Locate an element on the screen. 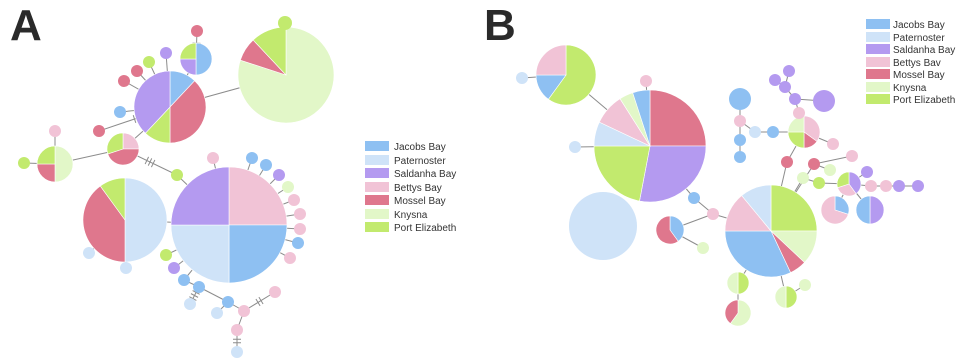 The image size is (956, 360). legend-a-label-knysna: Knysna is located at coordinates (411, 215).